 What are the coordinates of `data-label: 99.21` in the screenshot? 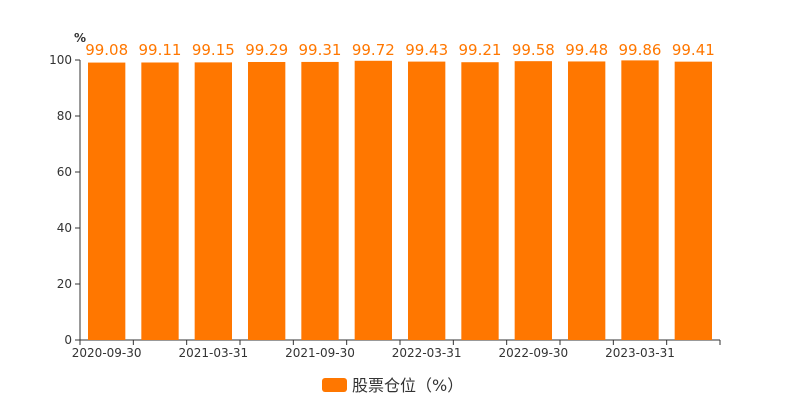 It's located at (480, 50).